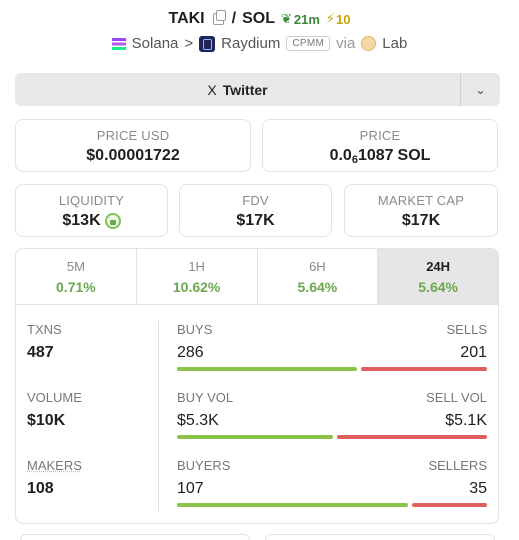 This screenshot has width=519, height=540. Describe the element at coordinates (438, 266) in the screenshot. I see `tab-24h-label: 24H` at that location.